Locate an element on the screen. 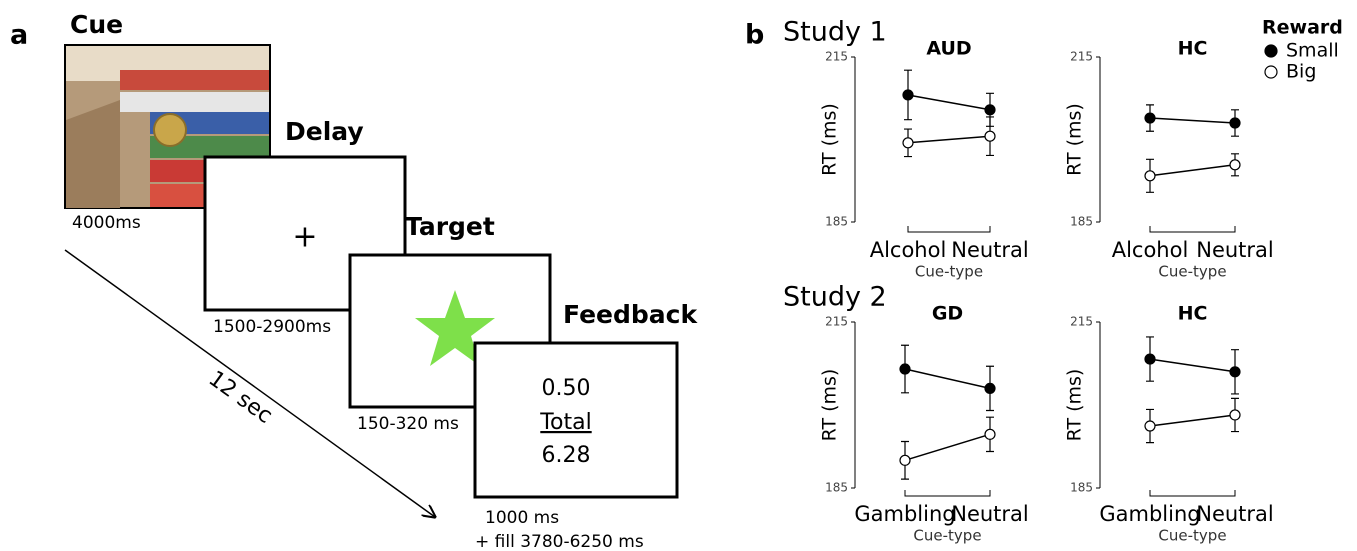 This screenshot has width=1357, height=551. feedback-box is located at coordinates (576, 420).